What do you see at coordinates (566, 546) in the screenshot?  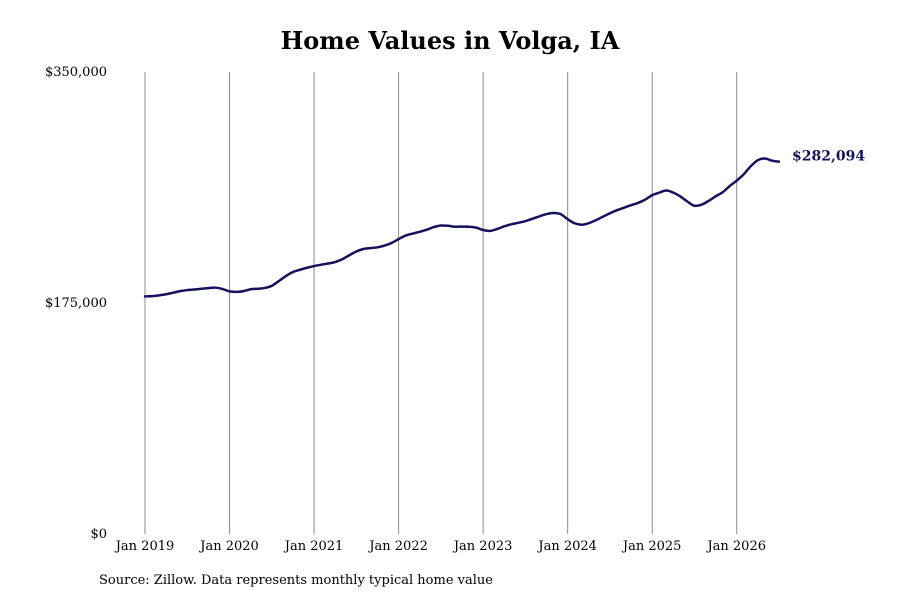 I see `x-tick-label: Jan 2024` at bounding box center [566, 546].